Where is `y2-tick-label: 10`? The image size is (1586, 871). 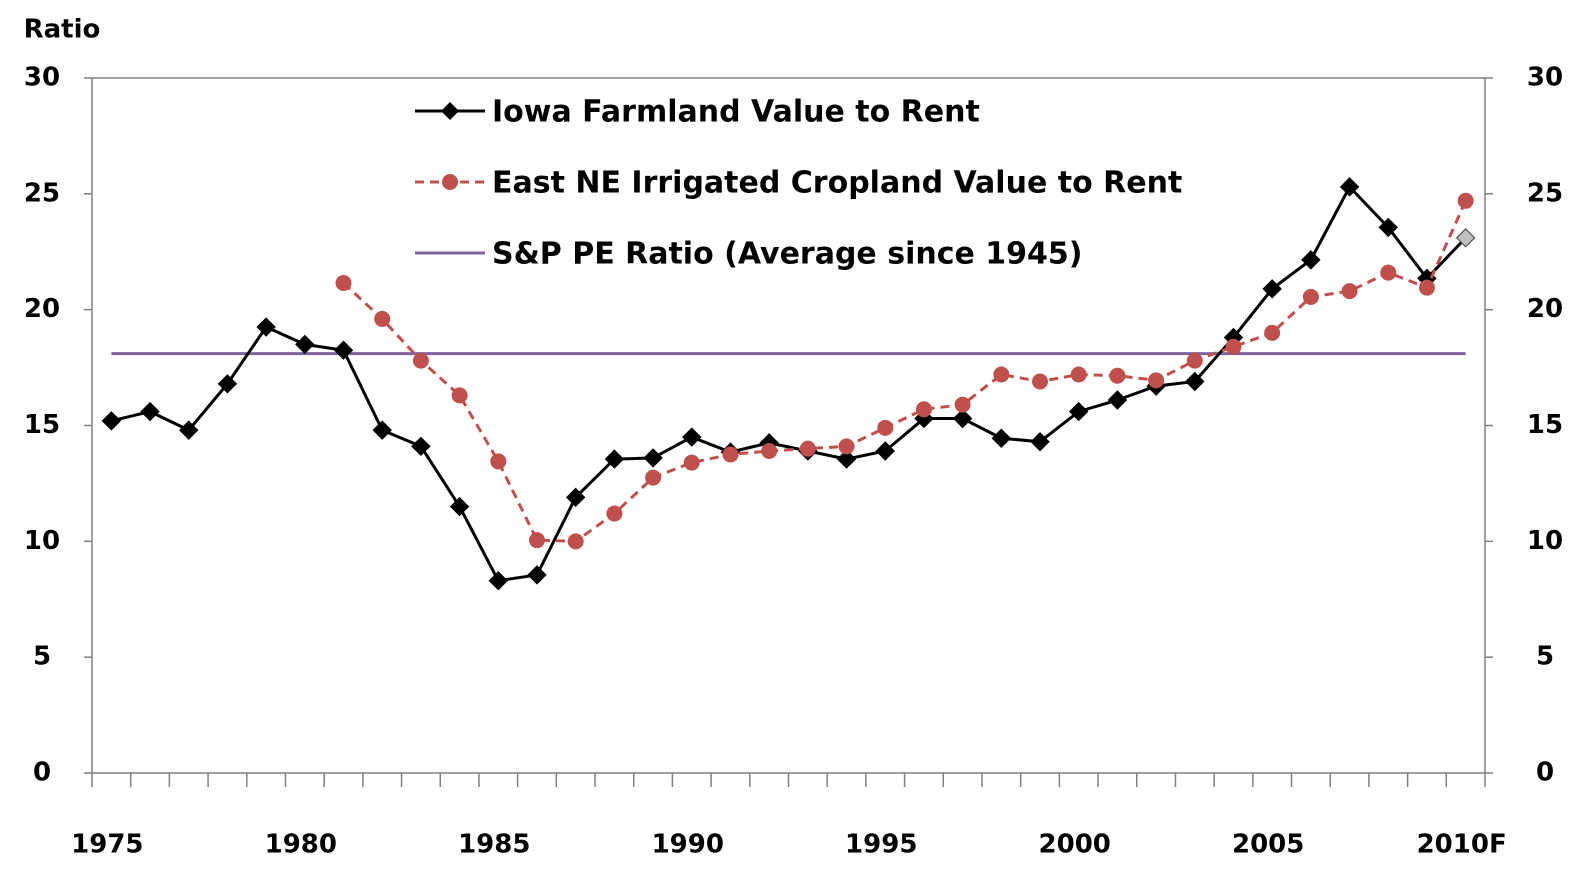 y2-tick-label: 10 is located at coordinates (1545, 541).